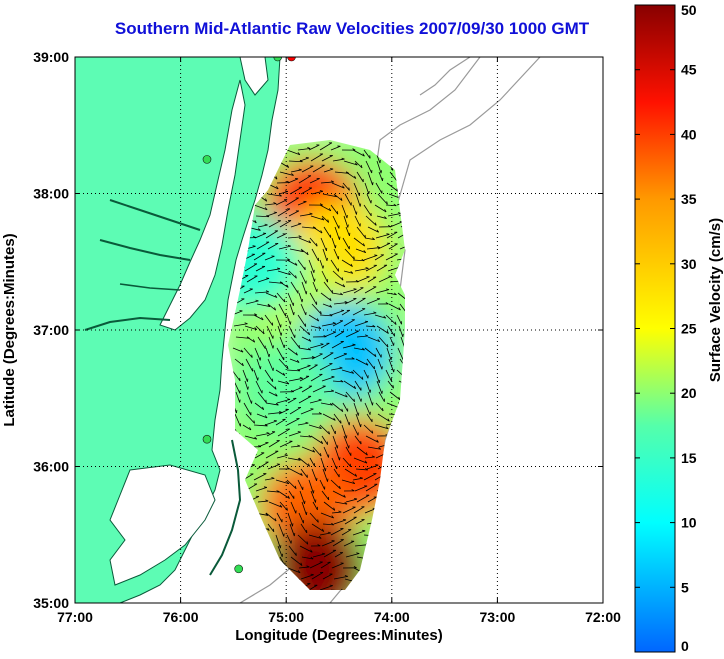  Describe the element at coordinates (655, 328) in the screenshot. I see `colorbar` at that location.